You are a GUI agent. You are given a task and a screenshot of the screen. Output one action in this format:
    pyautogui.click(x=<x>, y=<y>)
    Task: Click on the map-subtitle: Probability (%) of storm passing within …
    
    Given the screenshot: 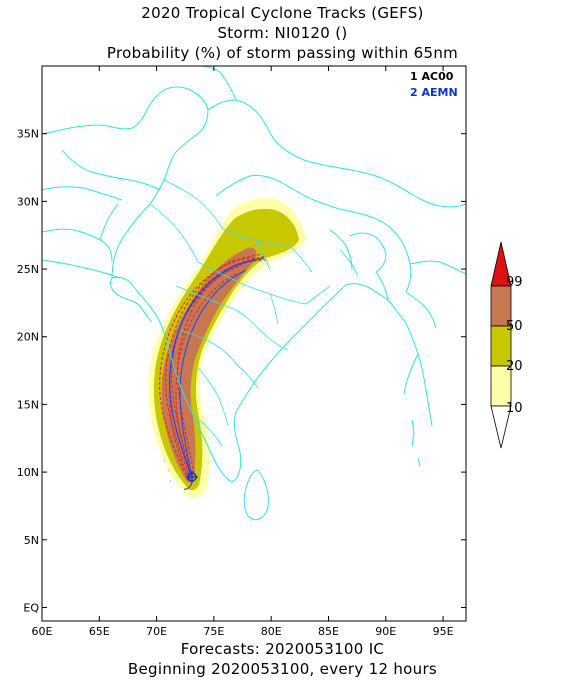 What is the action you would take?
    pyautogui.click(x=282, y=53)
    